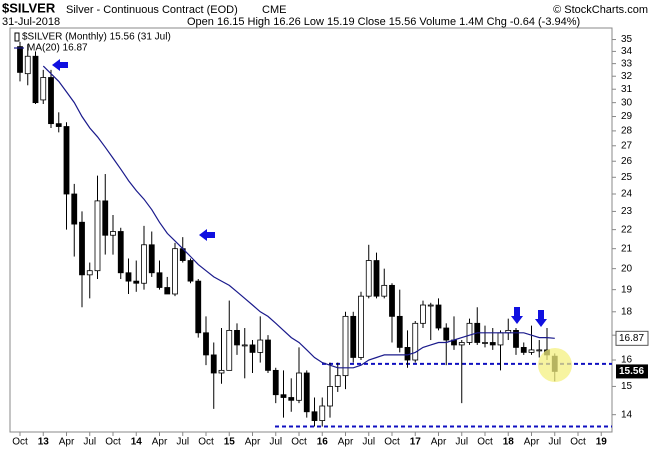 The height and width of the screenshot is (450, 650). Describe the element at coordinates (137, 442) in the screenshot. I see `x-tick-label: 14` at that location.